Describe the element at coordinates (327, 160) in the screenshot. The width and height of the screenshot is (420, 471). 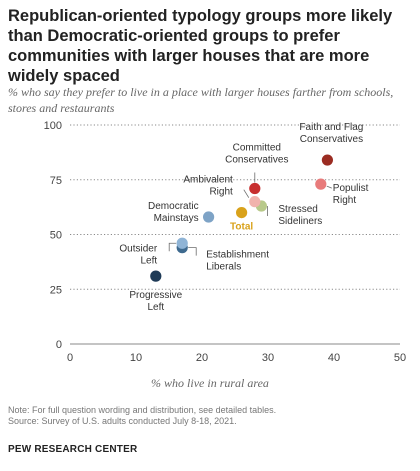
I see `point-faith-and-flag-conservatives` at that location.